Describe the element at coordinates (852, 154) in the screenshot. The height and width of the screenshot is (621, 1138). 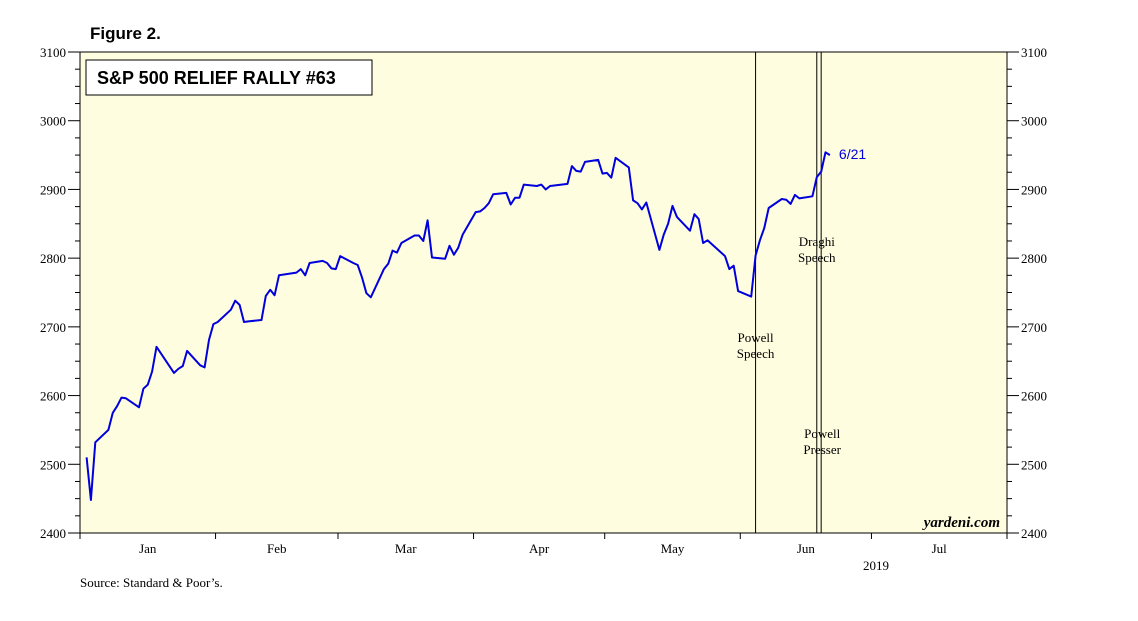
I see `end-date-label: 6/21` at that location.